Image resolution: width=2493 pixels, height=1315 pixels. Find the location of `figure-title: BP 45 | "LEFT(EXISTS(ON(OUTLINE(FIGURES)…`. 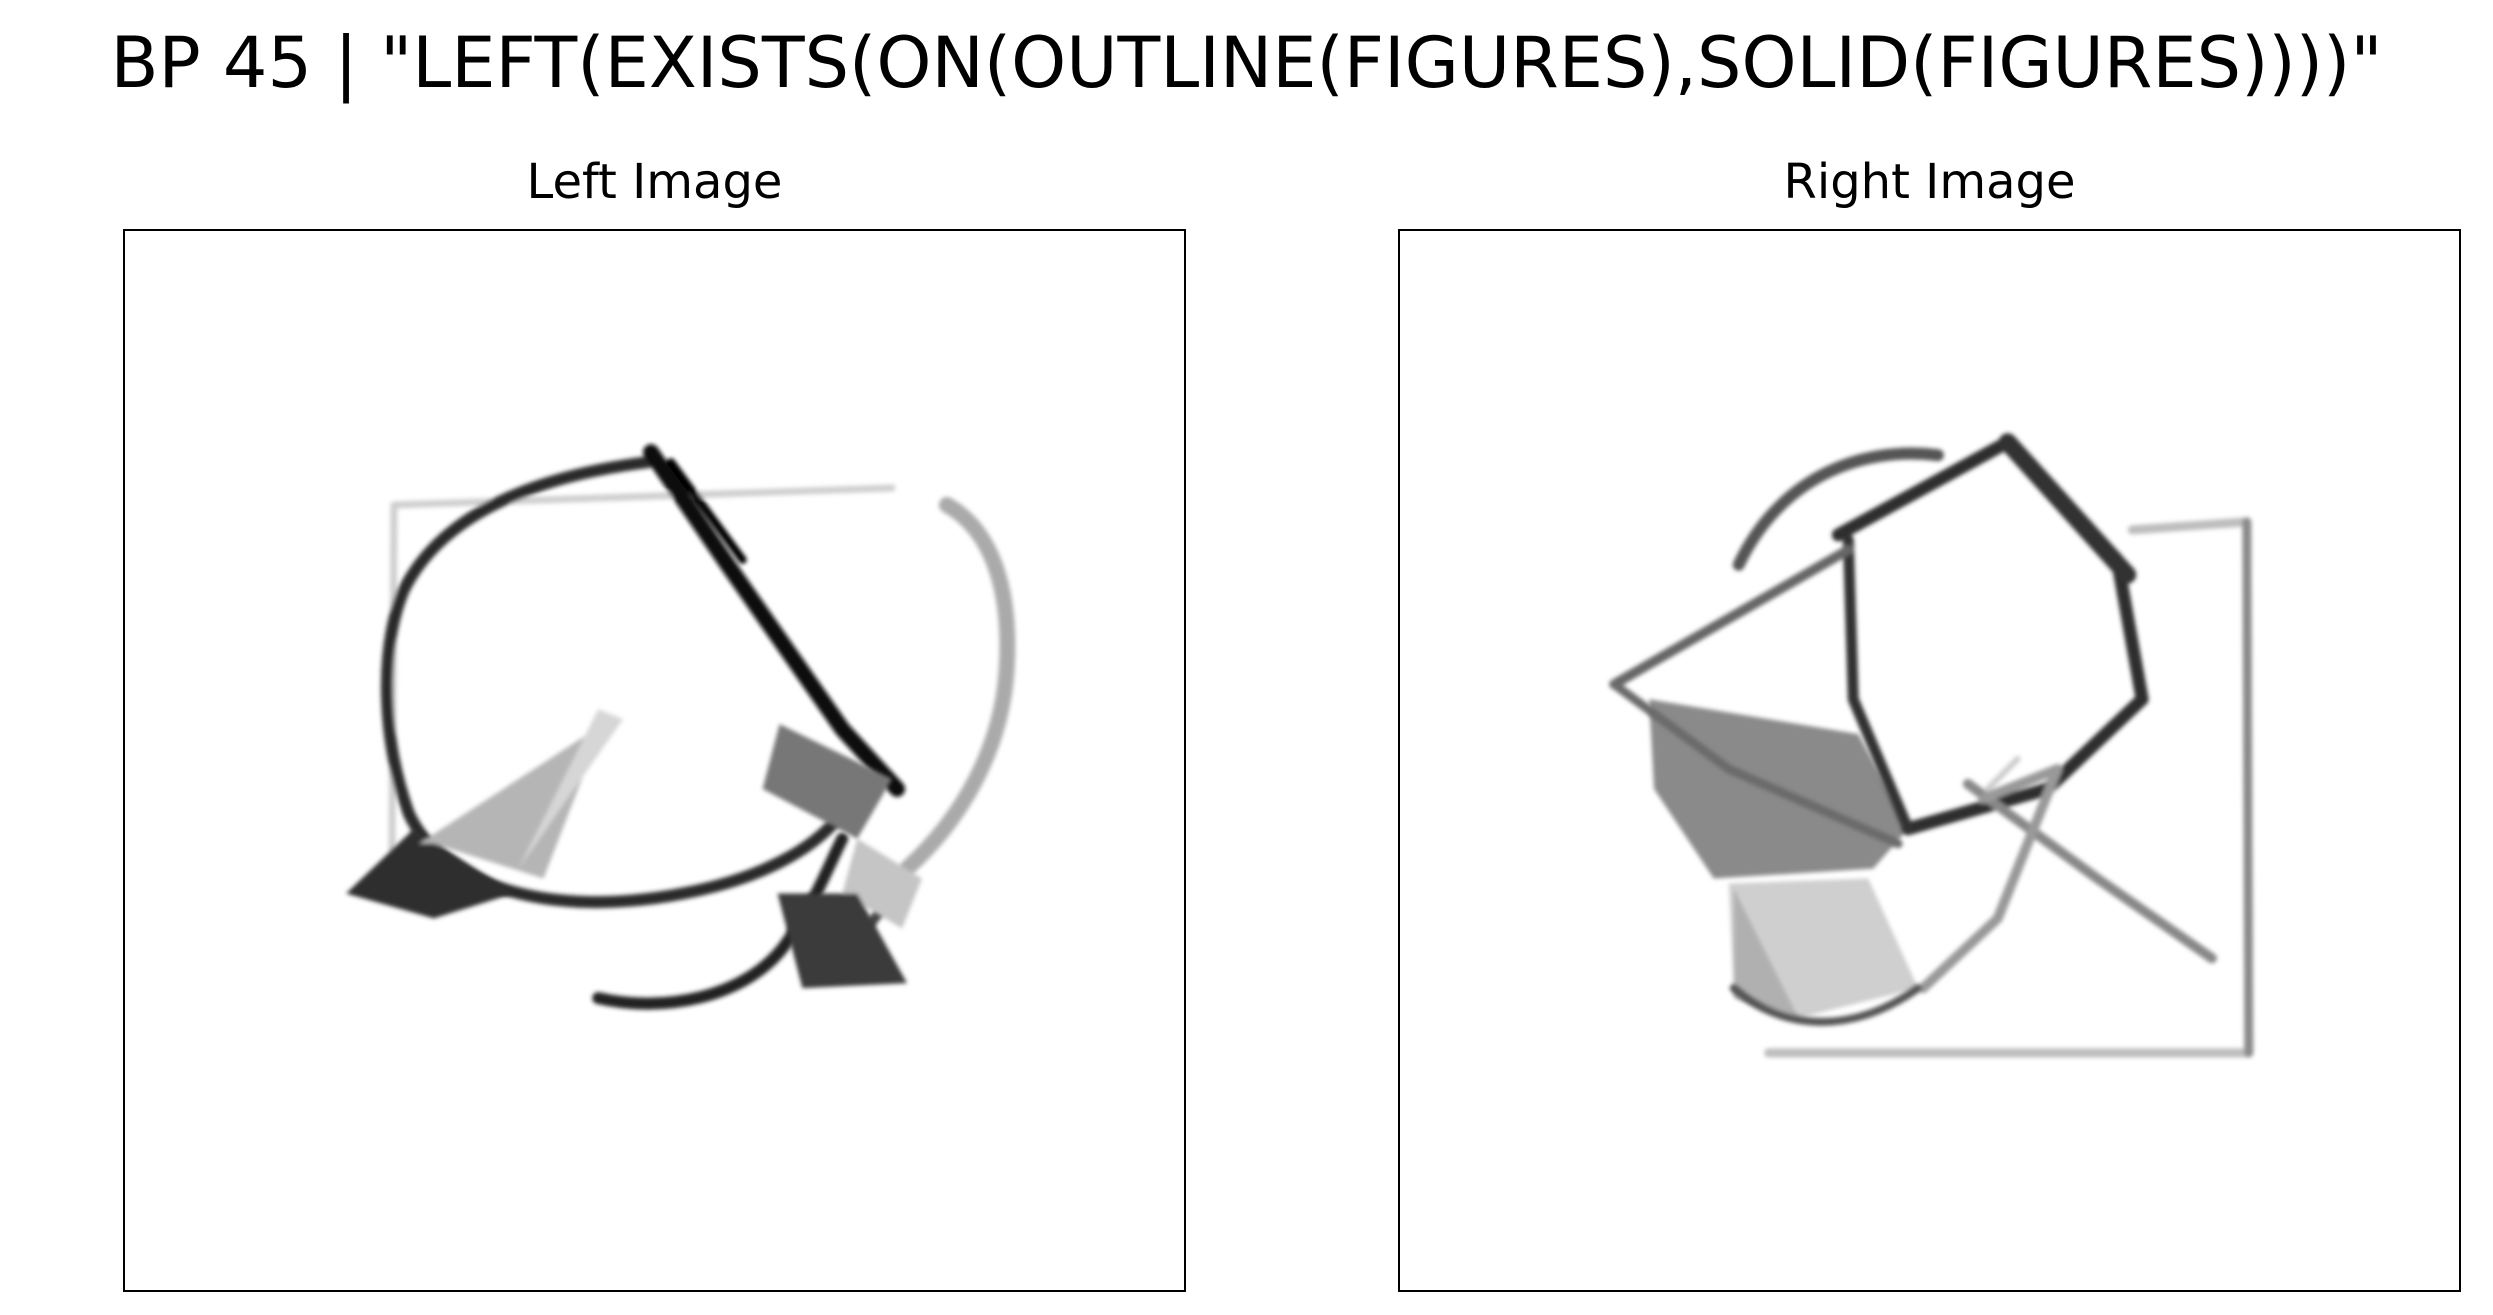

figure-title: BP 45 | "LEFT(EXISTS(ON(OUTLINE(FIGURES)… is located at coordinates (1246, 63).